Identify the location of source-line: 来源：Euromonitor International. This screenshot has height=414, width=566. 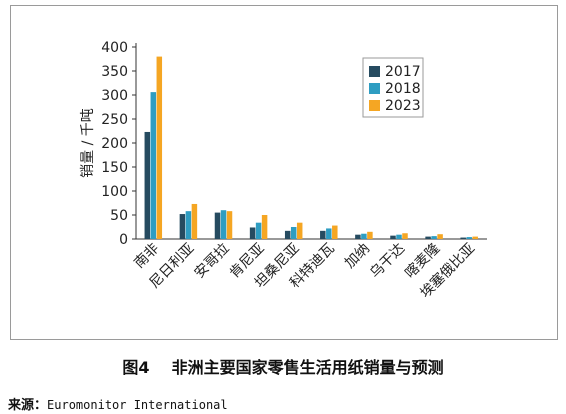
(118, 403).